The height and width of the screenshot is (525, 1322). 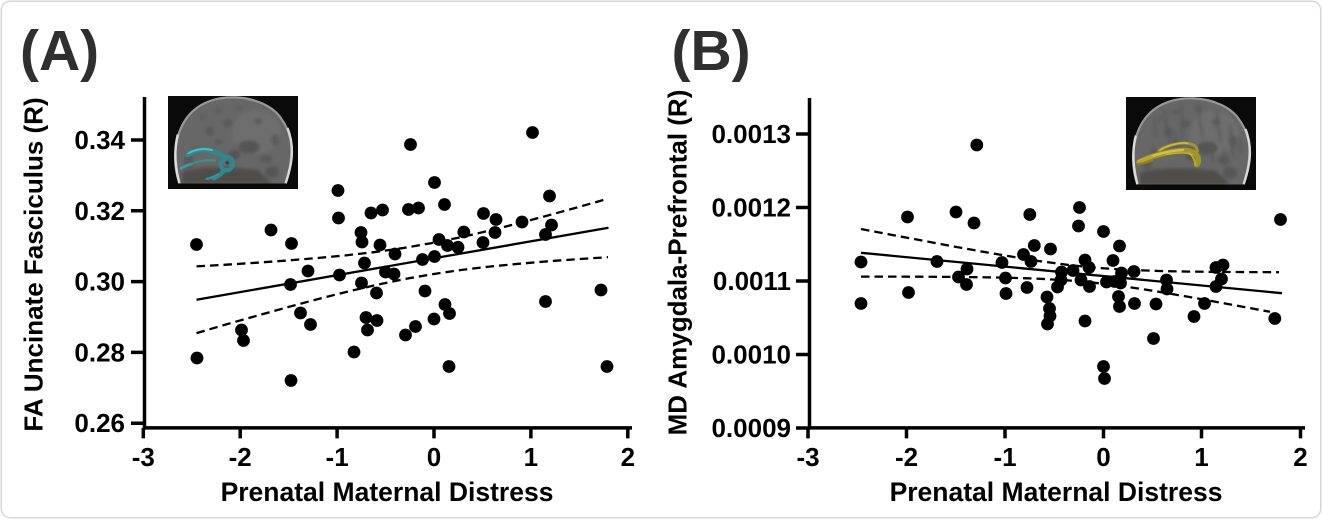 I want to click on svg-text: 0.32, so click(x=99, y=211).